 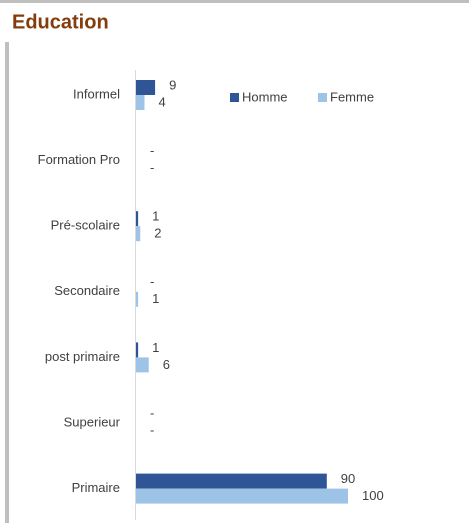 I want to click on data-label: 90, so click(x=348, y=478).